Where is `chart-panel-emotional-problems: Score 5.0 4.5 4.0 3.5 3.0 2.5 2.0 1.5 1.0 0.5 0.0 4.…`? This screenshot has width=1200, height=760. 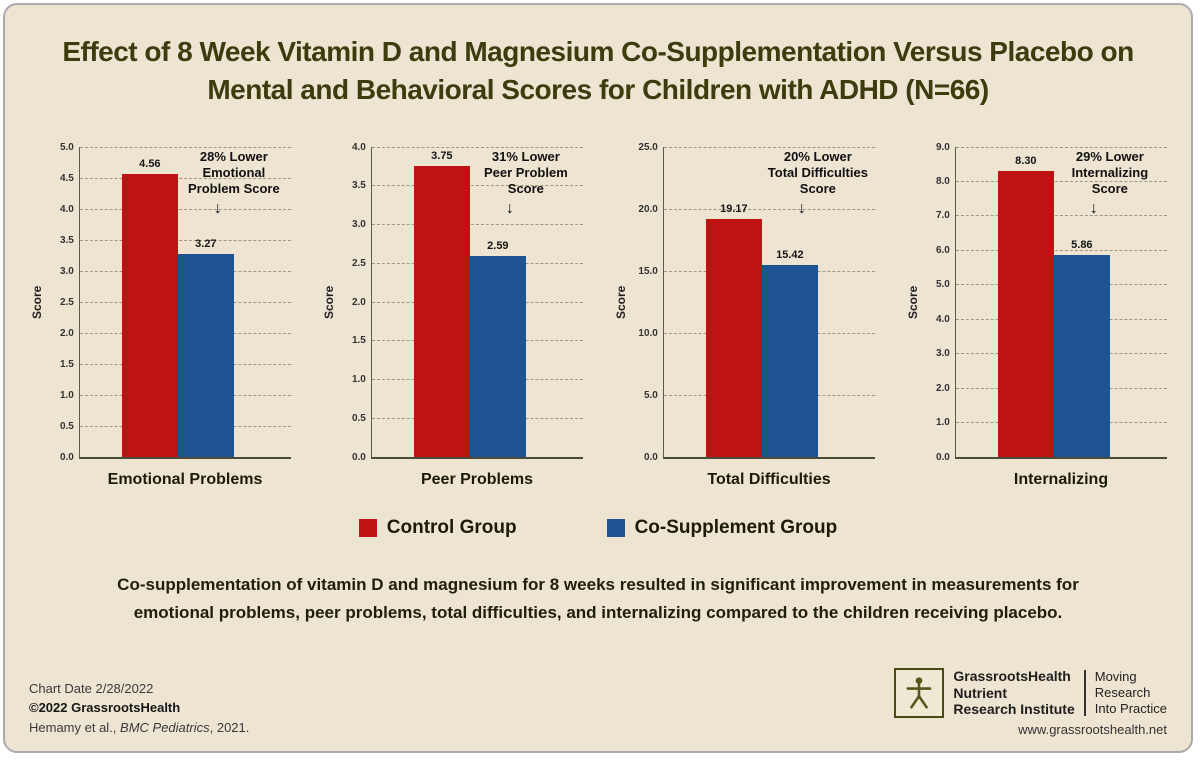 chart-panel-emotional-problems: Score 5.0 4.5 4.0 3.5 3.0 2.5 2.0 1.5 1.0 0.5 0.0 4.… is located at coordinates (160, 315).